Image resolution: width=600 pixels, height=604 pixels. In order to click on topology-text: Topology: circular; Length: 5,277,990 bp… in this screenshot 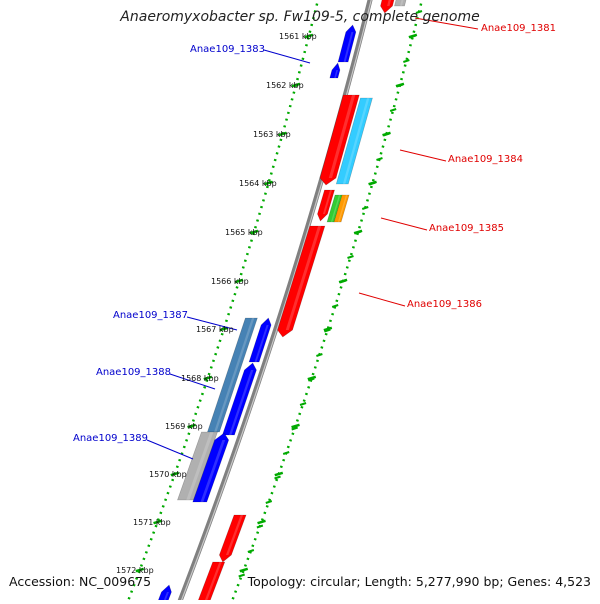, I will do `click(419, 581)`.